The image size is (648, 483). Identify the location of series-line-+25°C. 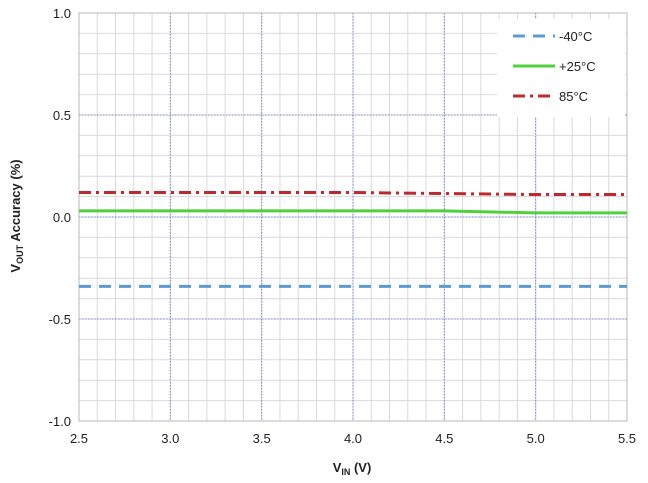
(353, 212).